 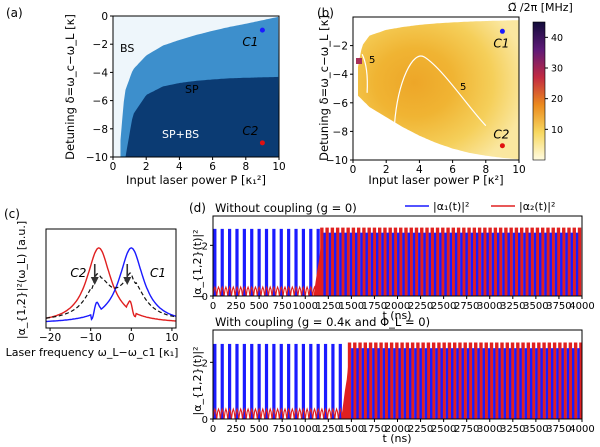 I want to click on panel-d-x-tick-label: 500, so click(x=259, y=306).